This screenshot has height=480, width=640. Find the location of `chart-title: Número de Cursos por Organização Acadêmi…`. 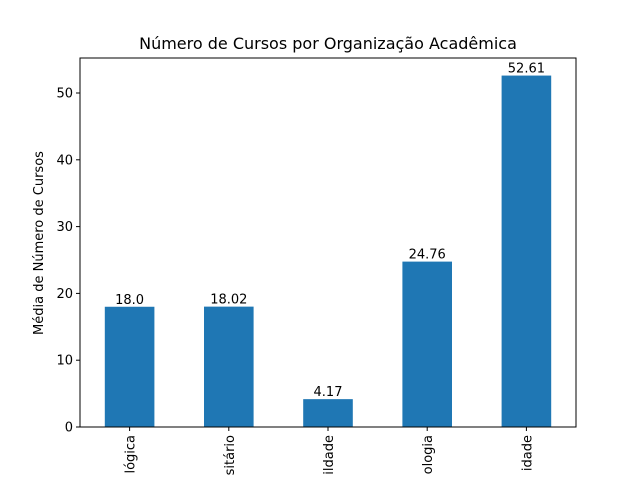

chart-title: Número de Cursos por Organização Acadêmi… is located at coordinates (328, 43).